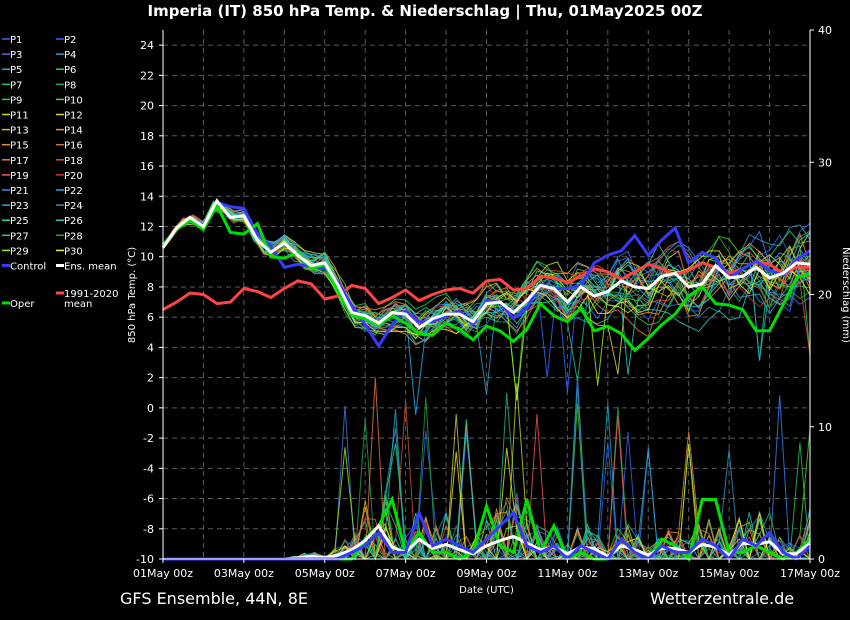 Image resolution: width=850 pixels, height=620 pixels. Describe the element at coordinates (91, 299) in the screenshot. I see `legend-label: 1991-2020 mean` at that location.